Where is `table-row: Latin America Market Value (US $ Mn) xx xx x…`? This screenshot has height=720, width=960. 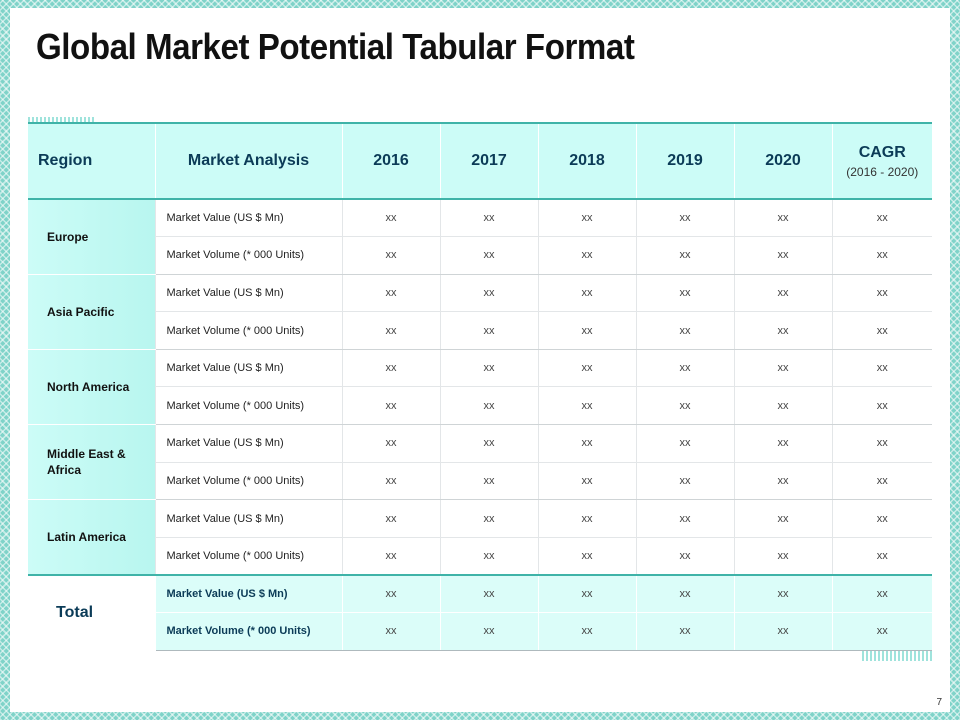 table-row: Latin America Market Value (US $ Mn) xx xx x… is located at coordinates (480, 537).